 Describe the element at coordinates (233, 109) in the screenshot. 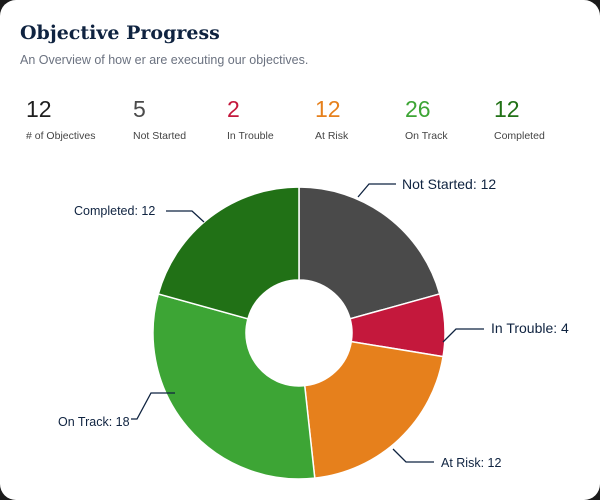

I see `stat-value: 2` at that location.